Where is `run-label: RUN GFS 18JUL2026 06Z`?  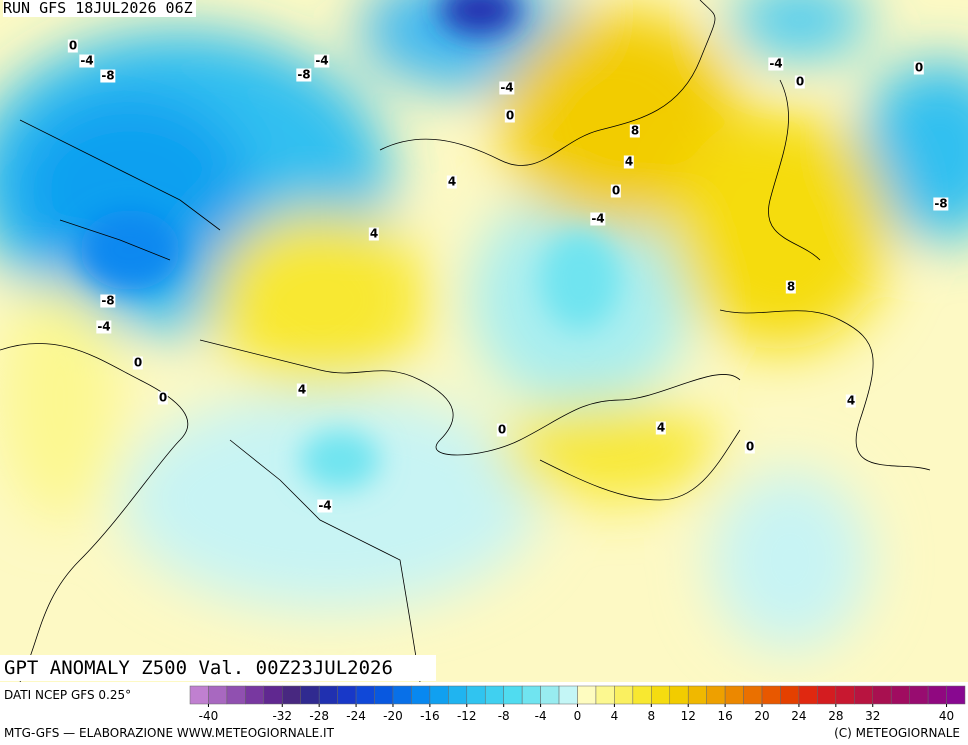 run-label: RUN GFS 18JUL2026 06Z is located at coordinates (99, 8).